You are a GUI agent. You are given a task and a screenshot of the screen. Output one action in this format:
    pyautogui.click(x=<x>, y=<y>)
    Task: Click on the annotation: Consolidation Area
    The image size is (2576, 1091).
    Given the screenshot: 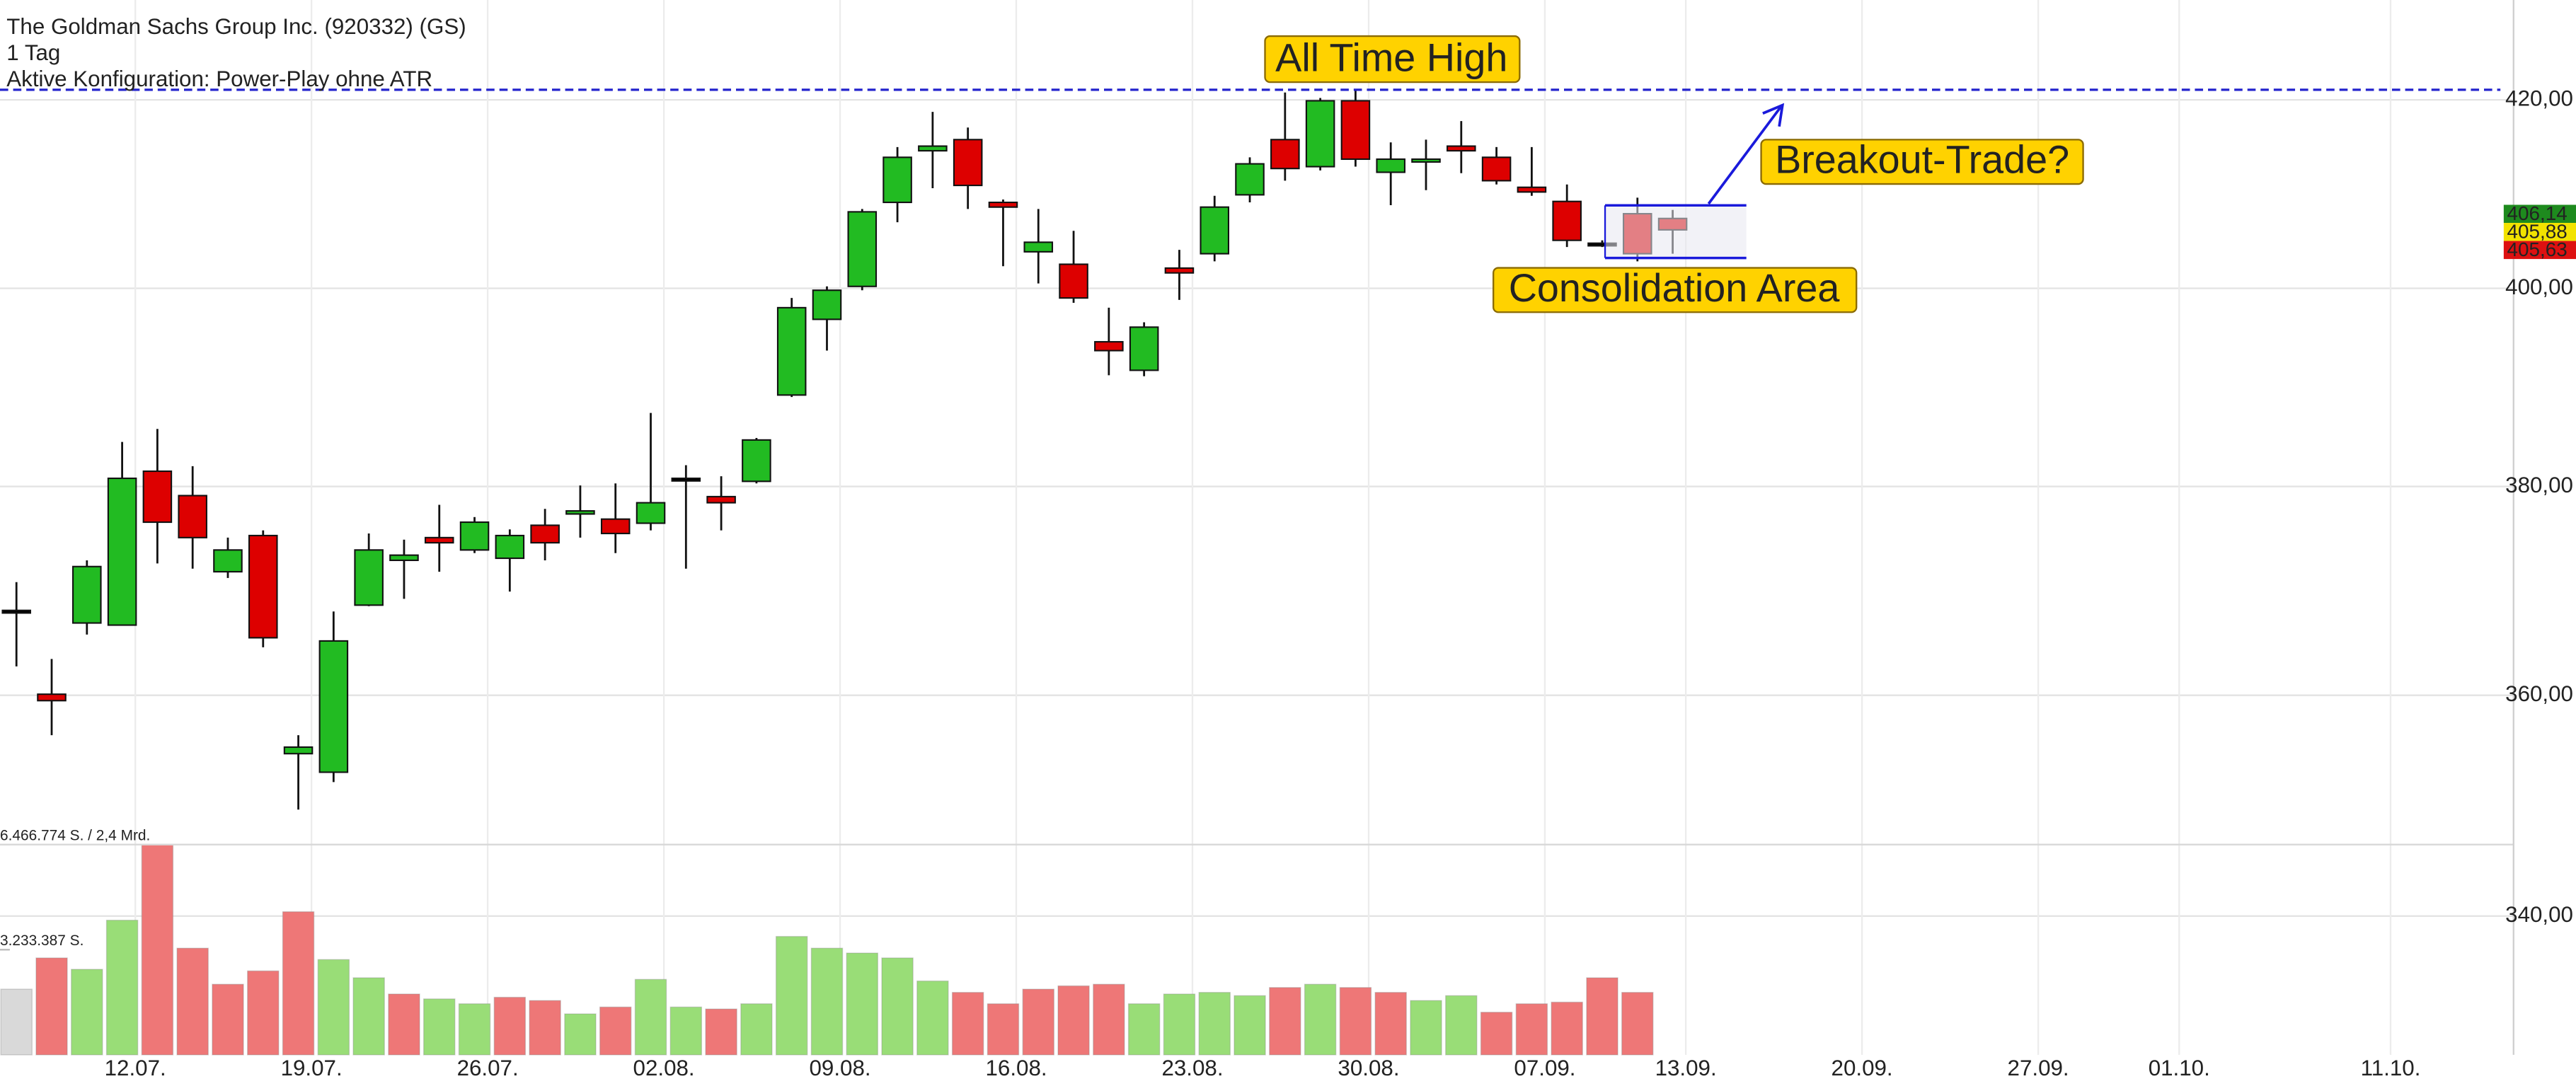 What is the action you would take?
    pyautogui.click(x=1674, y=288)
    